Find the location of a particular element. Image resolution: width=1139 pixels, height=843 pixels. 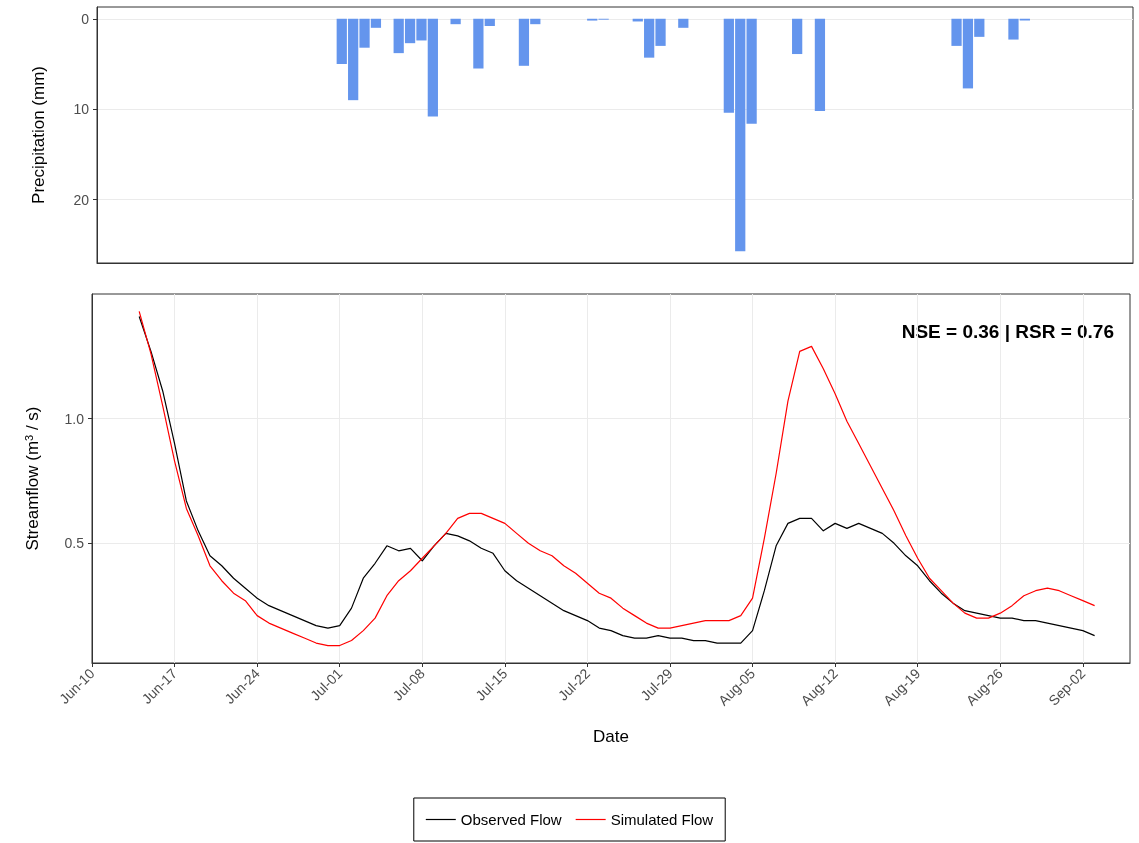

y-tick-label: 20 is located at coordinates (81, 199).